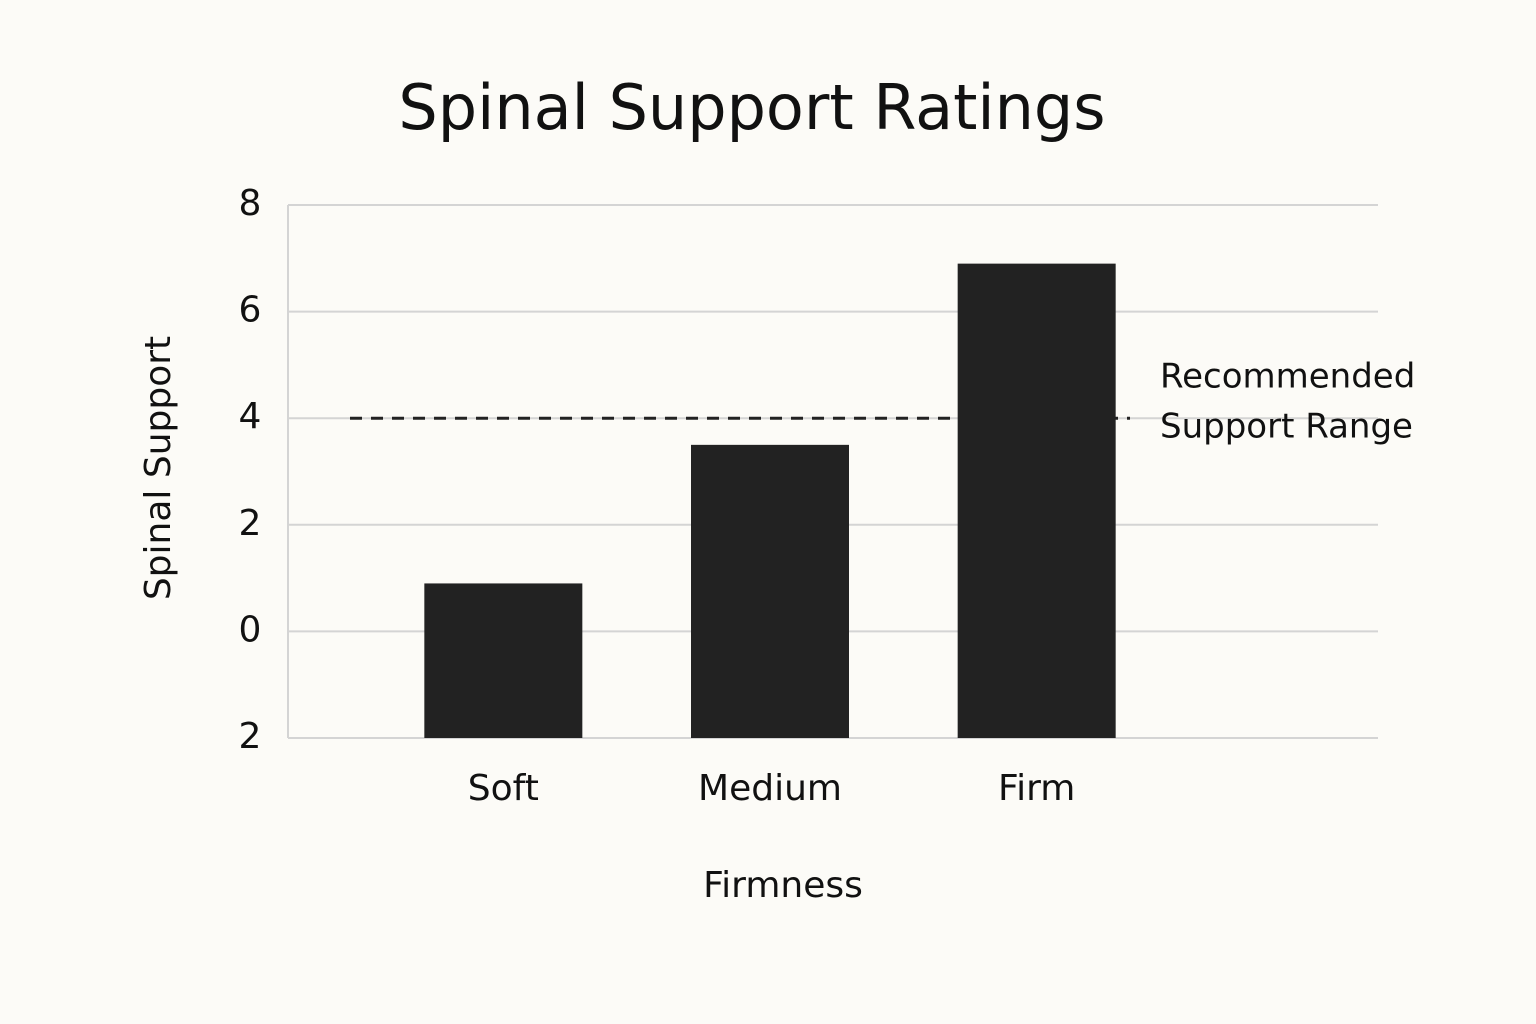  I want to click on y-tick-label: 8, so click(250, 203).